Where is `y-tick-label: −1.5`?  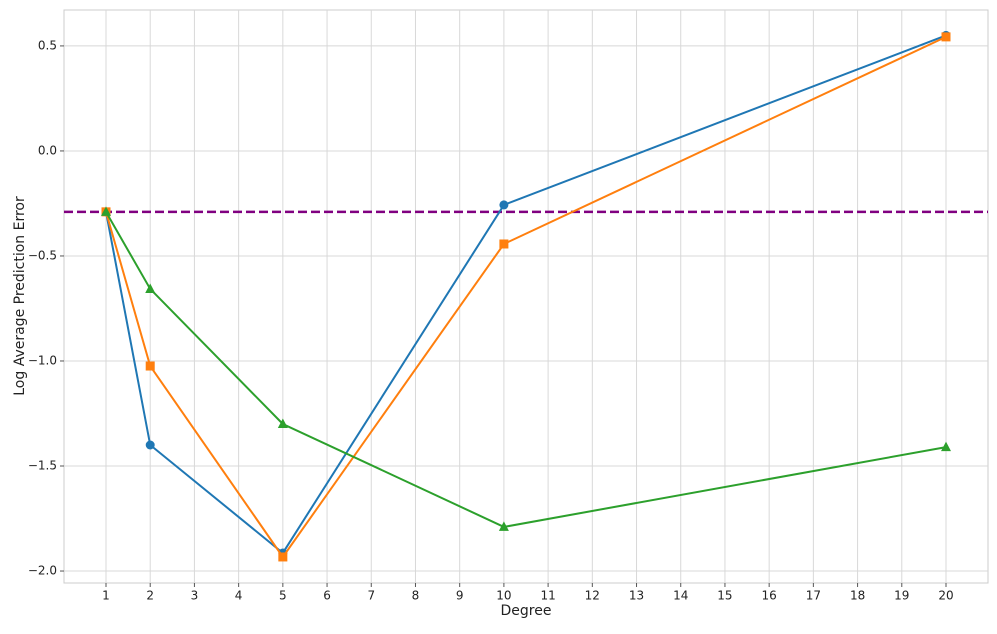
y-tick-label: −1.5 is located at coordinates (42, 466).